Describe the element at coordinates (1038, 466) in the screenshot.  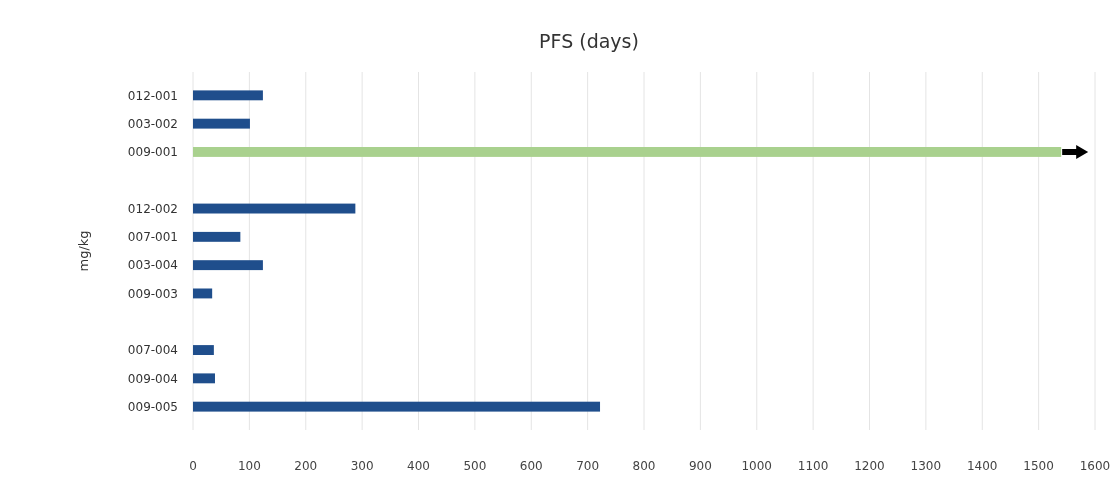
I see `x-tick-label: 1500` at that location.